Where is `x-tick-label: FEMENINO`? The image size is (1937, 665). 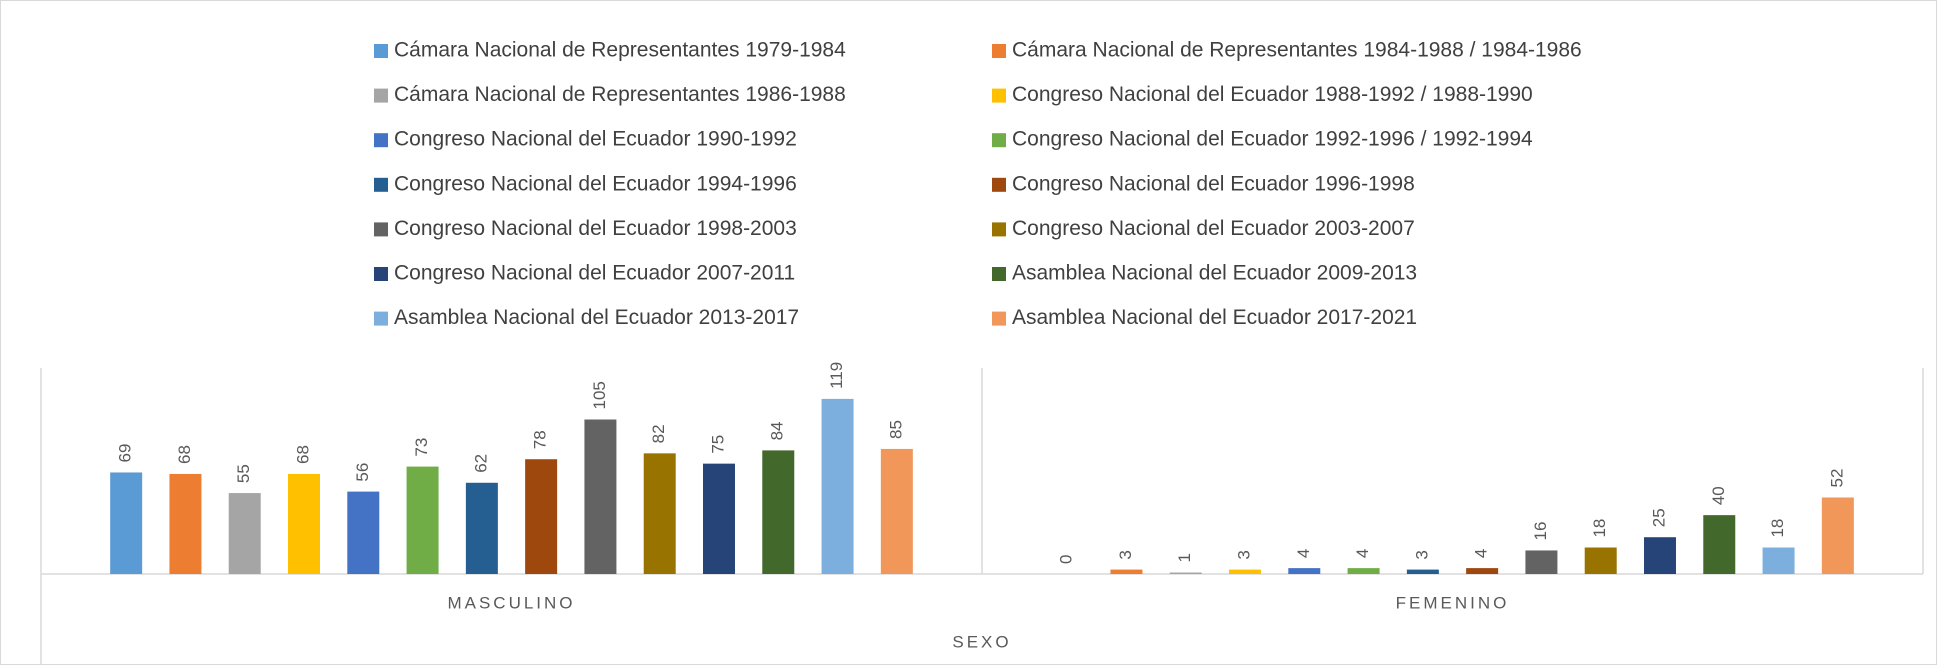 x-tick-label: FEMENINO is located at coordinates (1453, 602).